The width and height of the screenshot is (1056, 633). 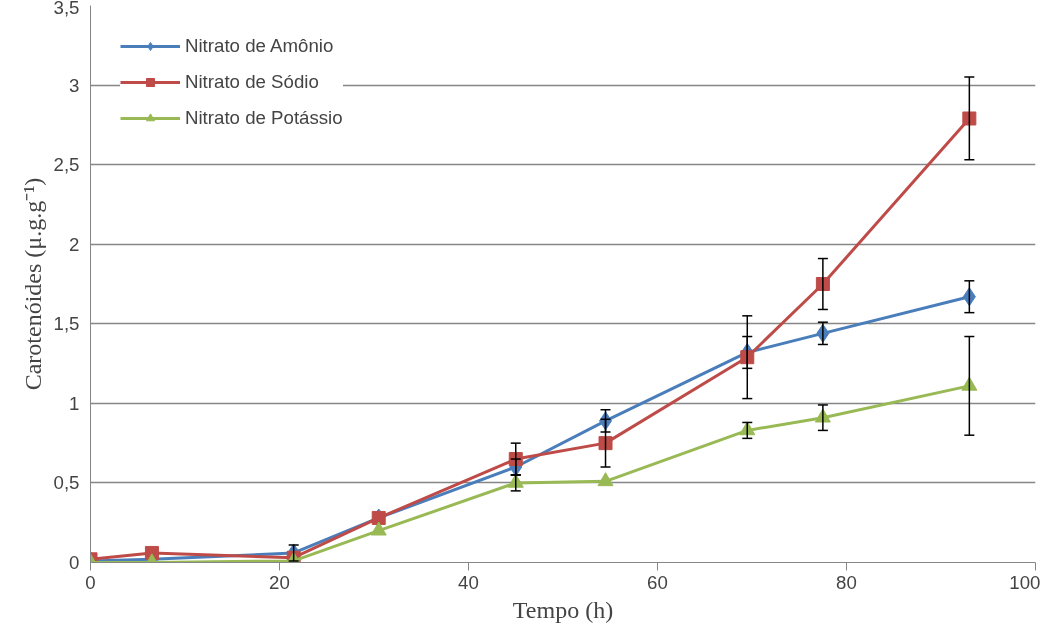 What do you see at coordinates (264, 118) in the screenshot?
I see `legend-label: Nitrato de Potássio` at bounding box center [264, 118].